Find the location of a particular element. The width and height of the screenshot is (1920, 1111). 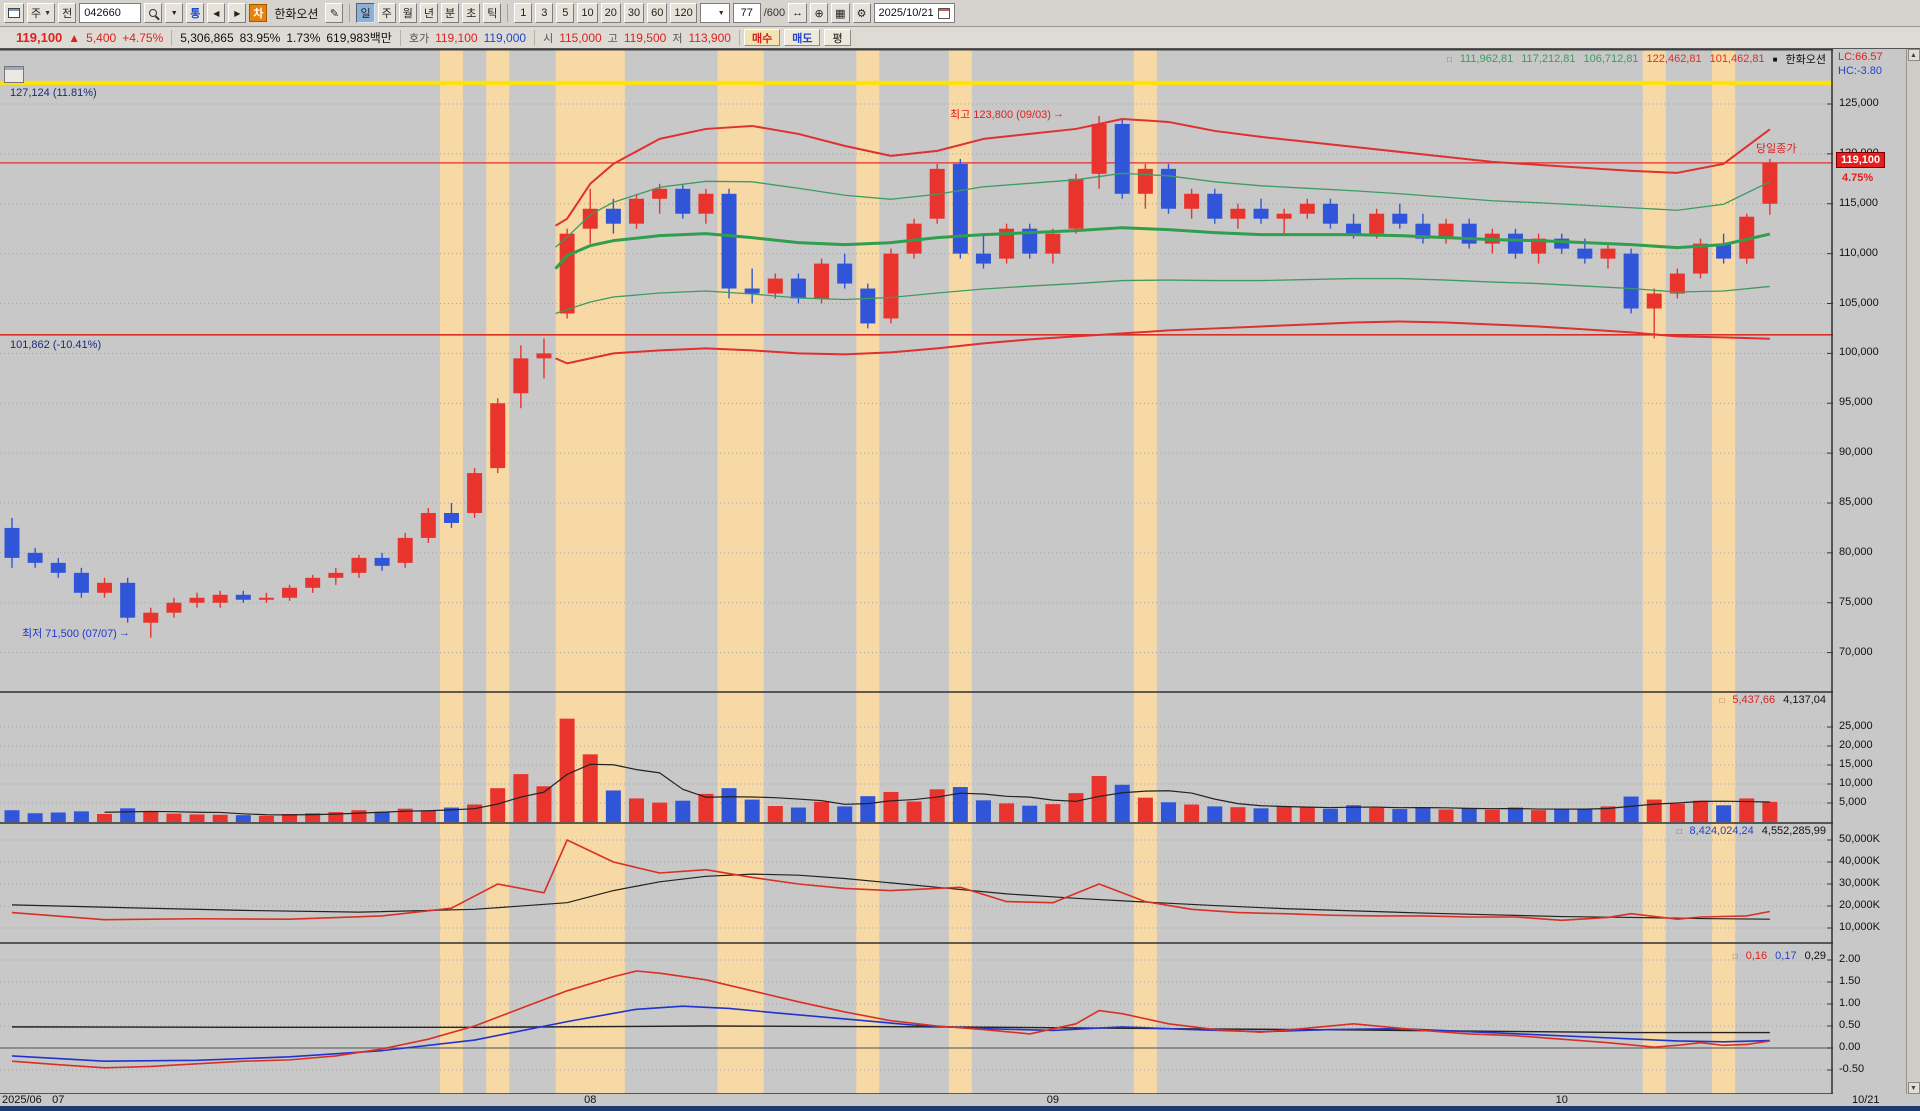

value-axis-label: 10,000K is located at coordinates (1859, 927).